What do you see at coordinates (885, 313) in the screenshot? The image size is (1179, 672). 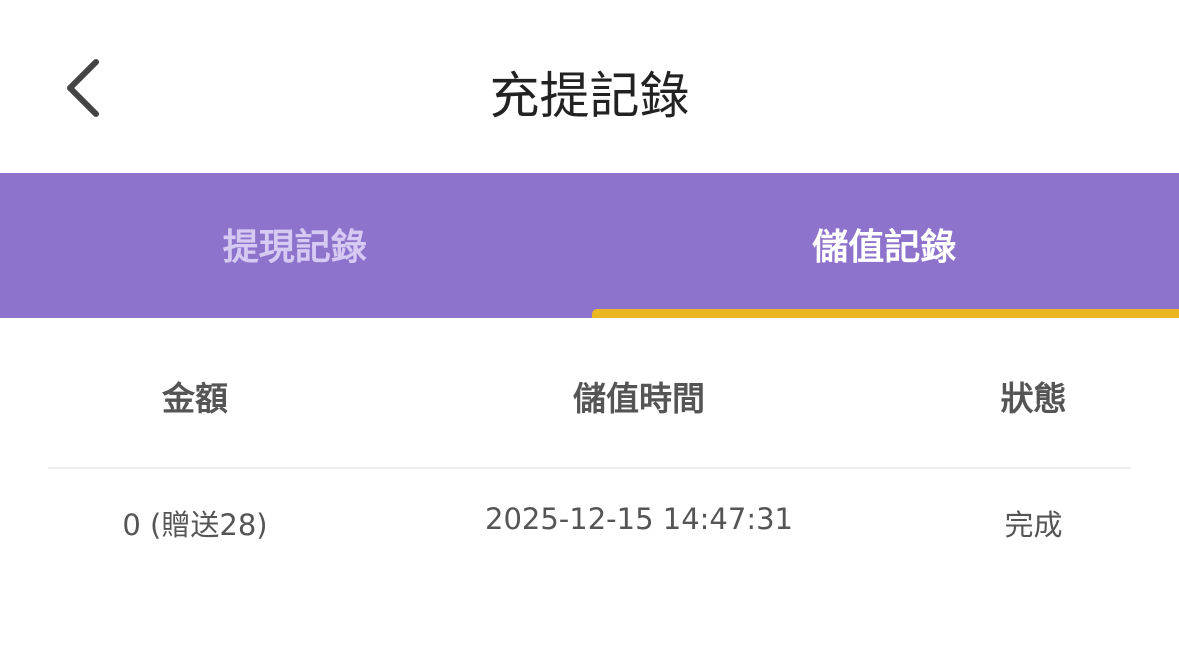 I see `active-tab-indicator` at bounding box center [885, 313].